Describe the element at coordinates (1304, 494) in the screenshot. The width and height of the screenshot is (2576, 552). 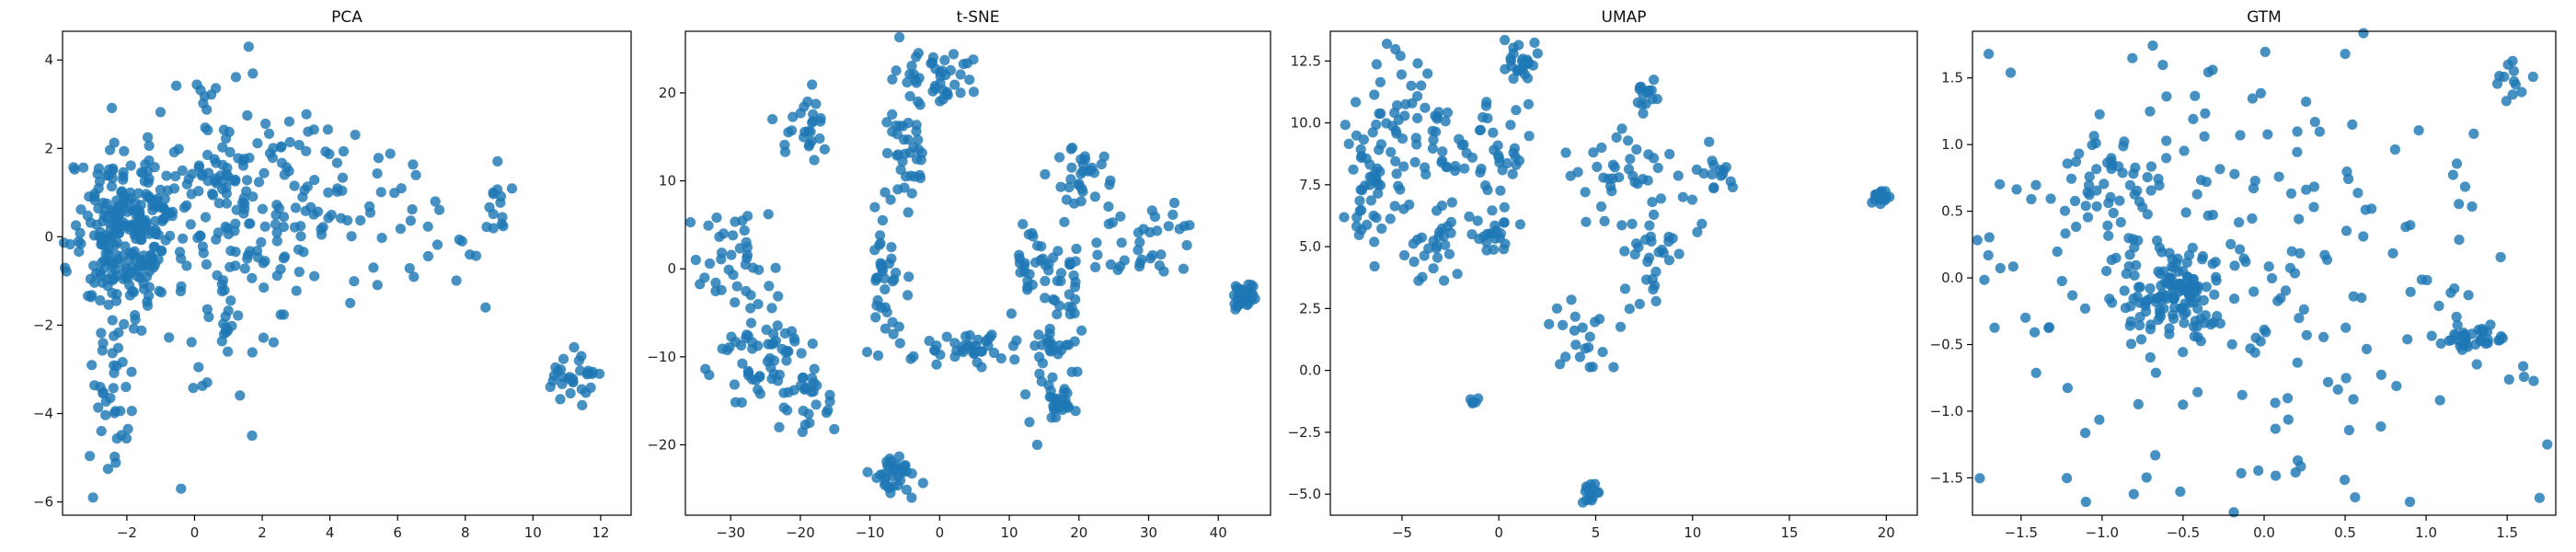
I see `umap-ytick-label: −5.0` at that location.